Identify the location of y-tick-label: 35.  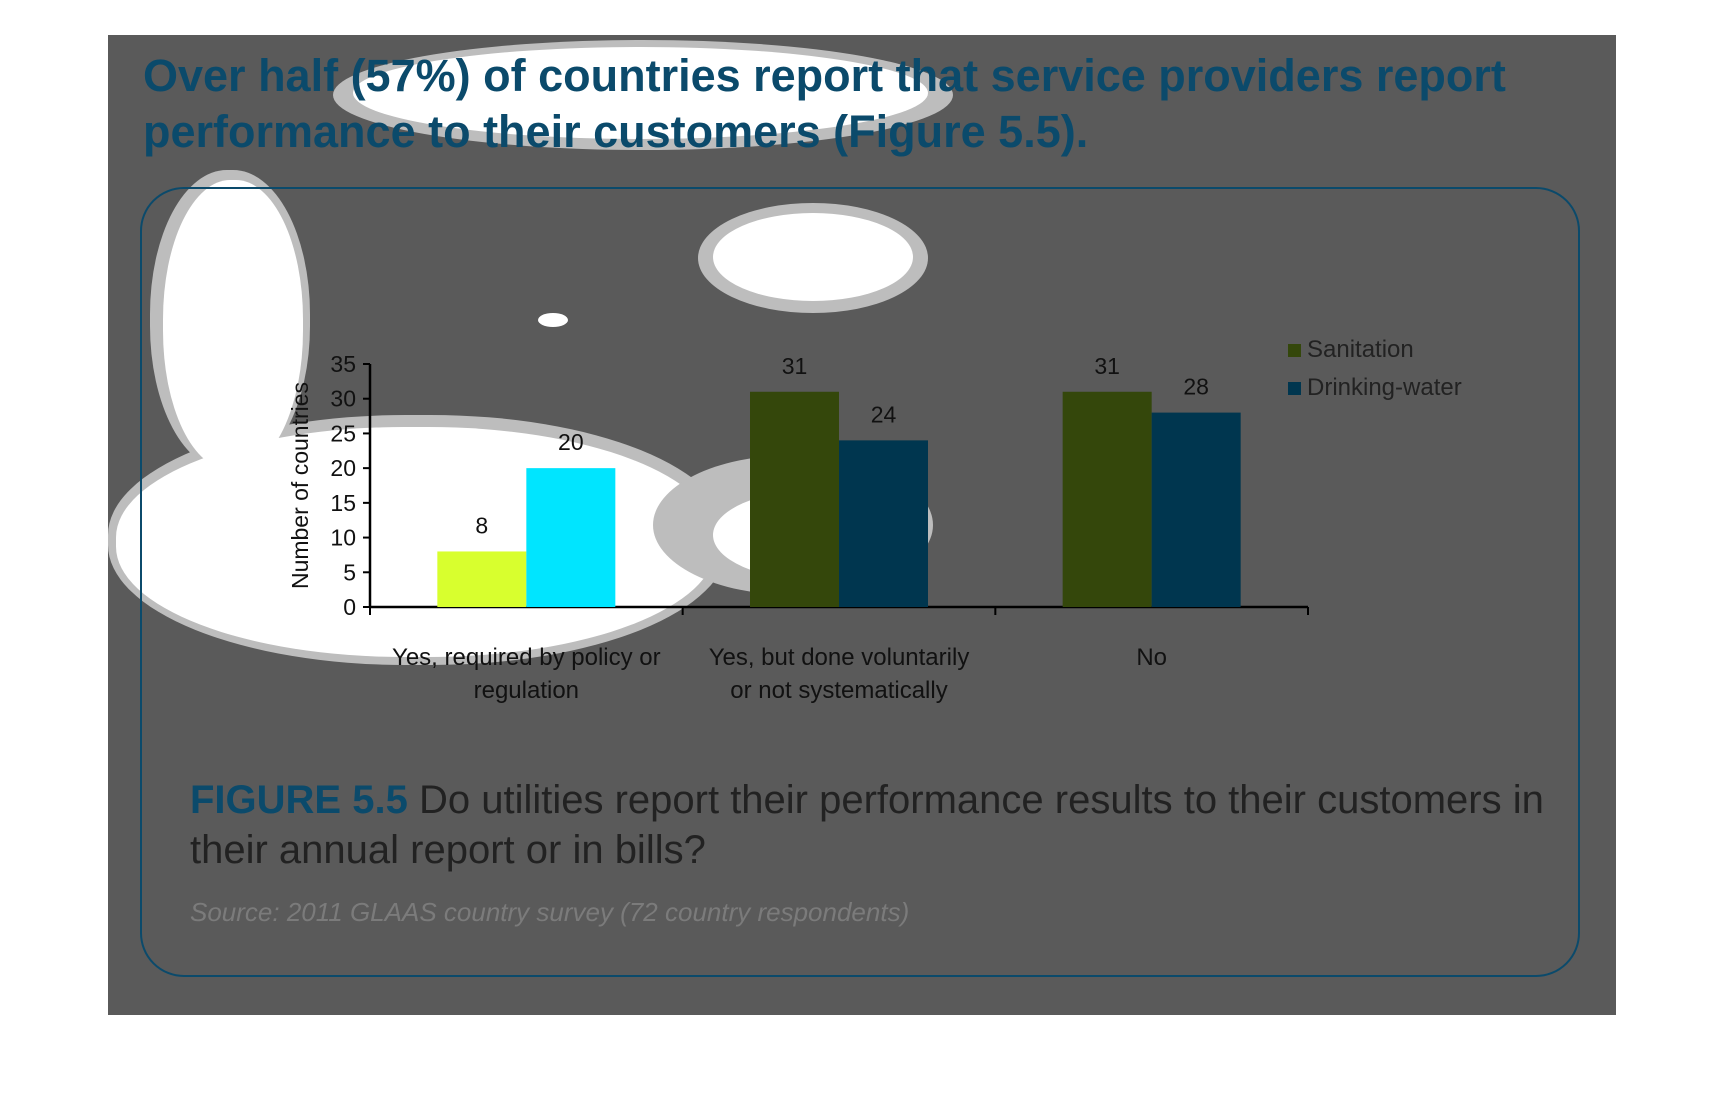
(343, 364).